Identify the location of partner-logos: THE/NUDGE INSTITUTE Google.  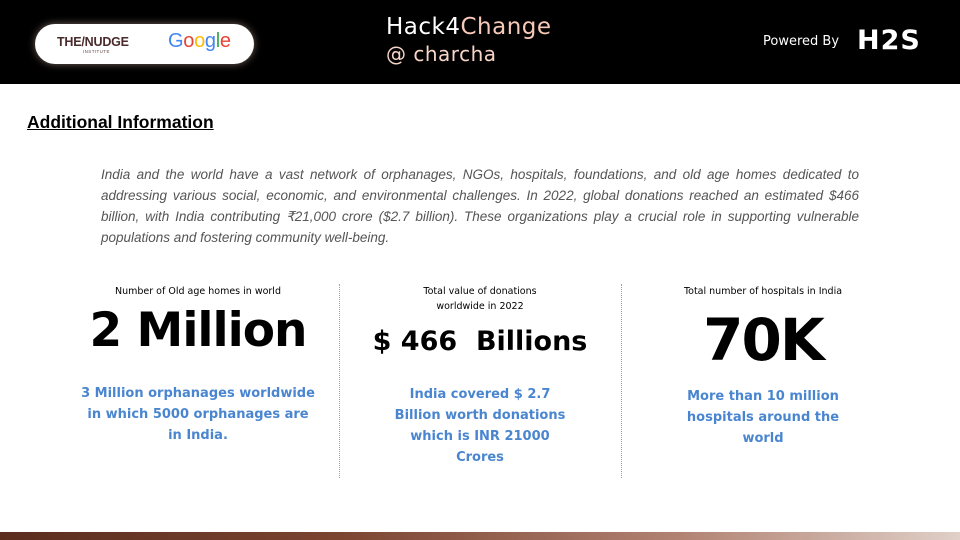
(144, 44).